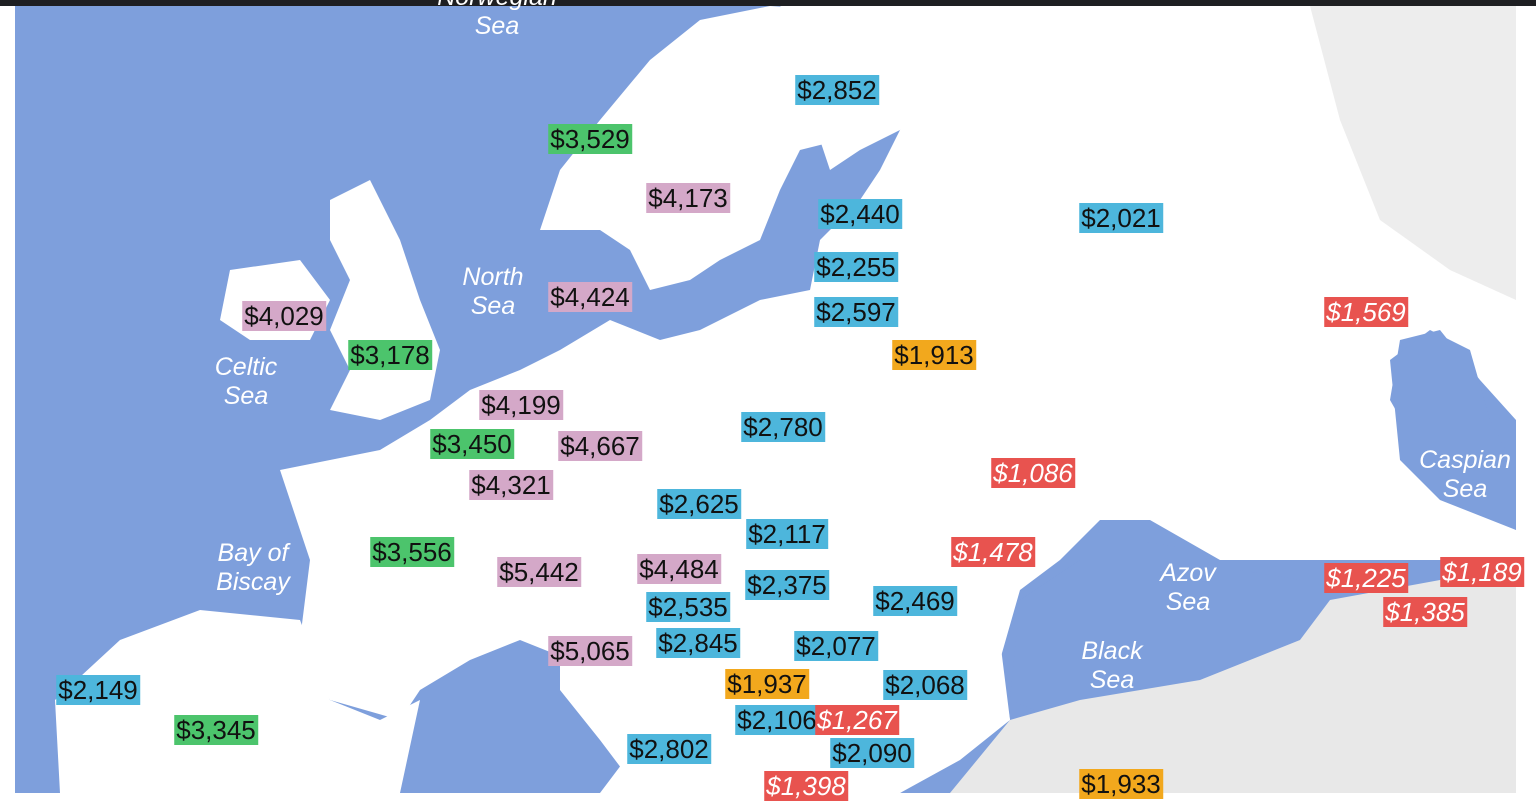 Image resolution: width=1536 pixels, height=801 pixels. Describe the element at coordinates (768, 3) in the screenshot. I see `top-bar` at that location.